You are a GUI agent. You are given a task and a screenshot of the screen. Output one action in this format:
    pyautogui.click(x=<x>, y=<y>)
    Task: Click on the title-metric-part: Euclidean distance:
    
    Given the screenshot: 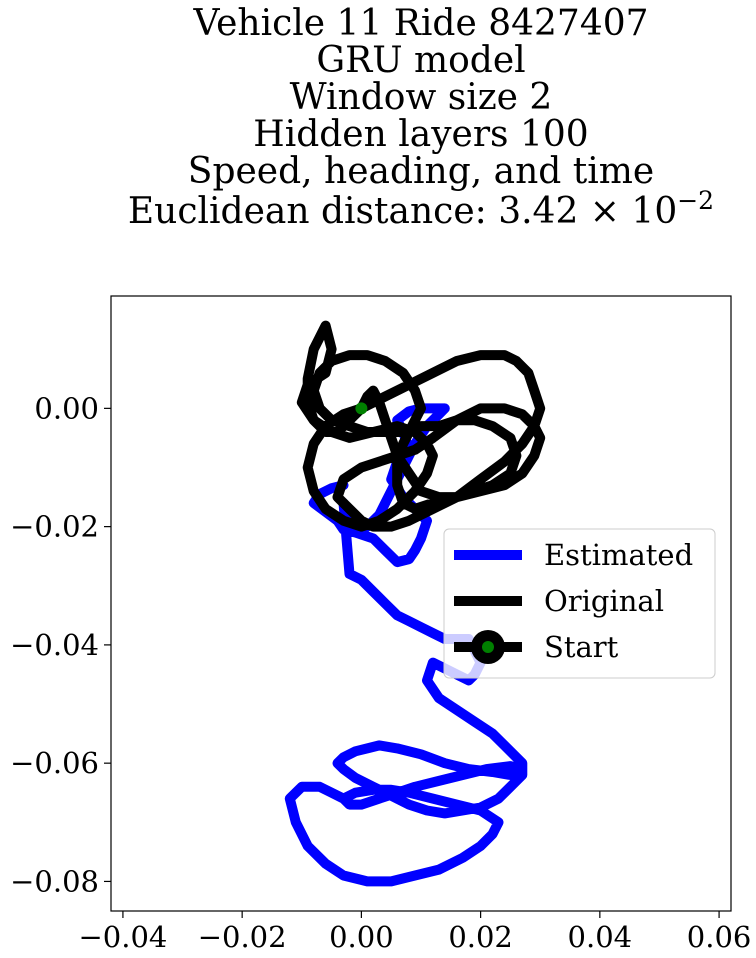 What is the action you would take?
    pyautogui.click(x=313, y=211)
    